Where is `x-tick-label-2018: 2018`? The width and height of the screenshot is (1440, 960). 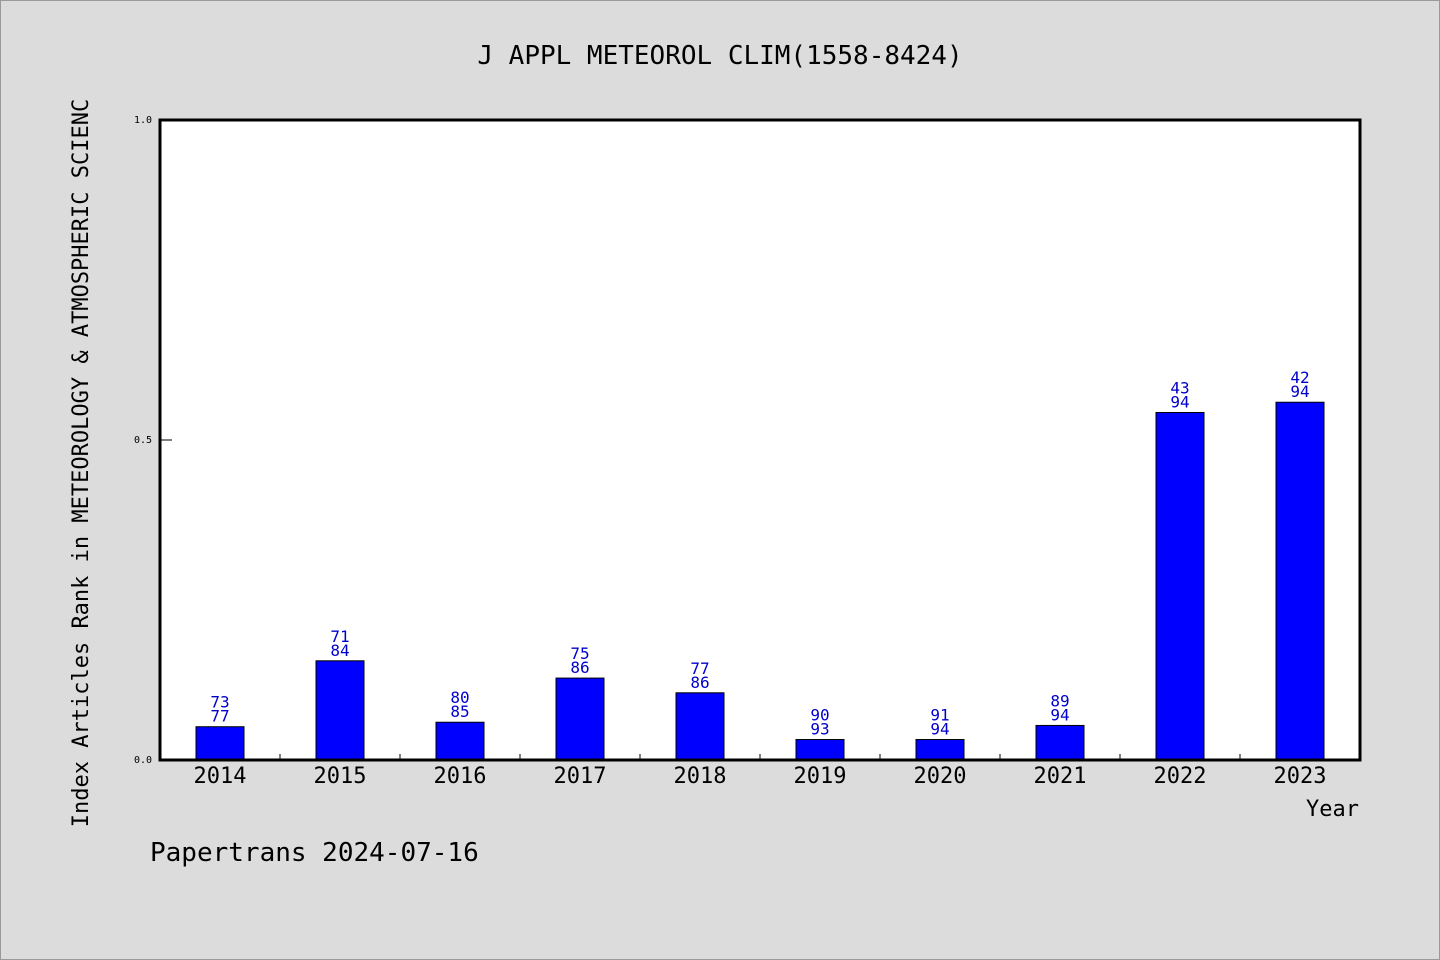 x-tick-label-2018: 2018 is located at coordinates (700, 776).